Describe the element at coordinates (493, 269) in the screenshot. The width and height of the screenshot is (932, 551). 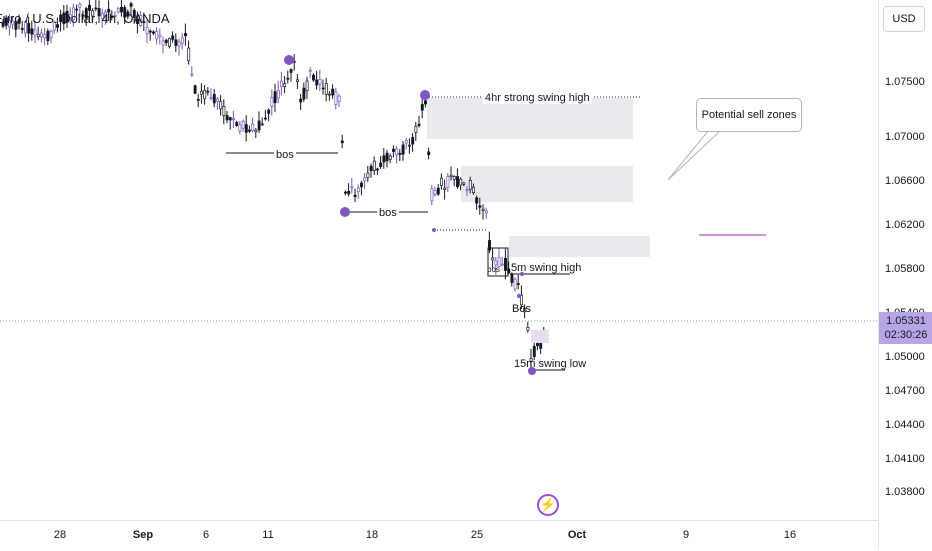
I see `bos-label-small: bos` at that location.